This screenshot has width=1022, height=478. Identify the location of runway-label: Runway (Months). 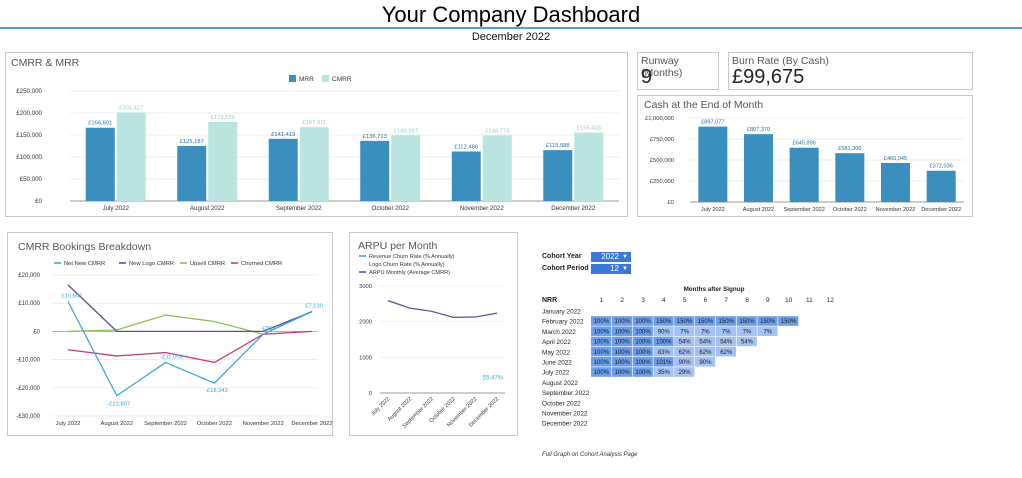
(662, 67).